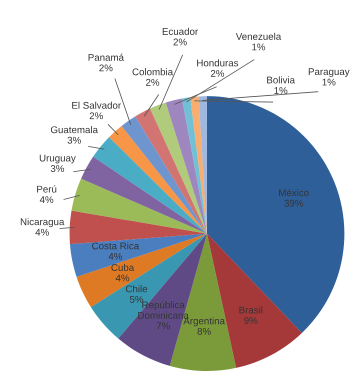 Image resolution: width=359 pixels, height=382 pixels. I want to click on slice-label: Bolivia, so click(281, 80).